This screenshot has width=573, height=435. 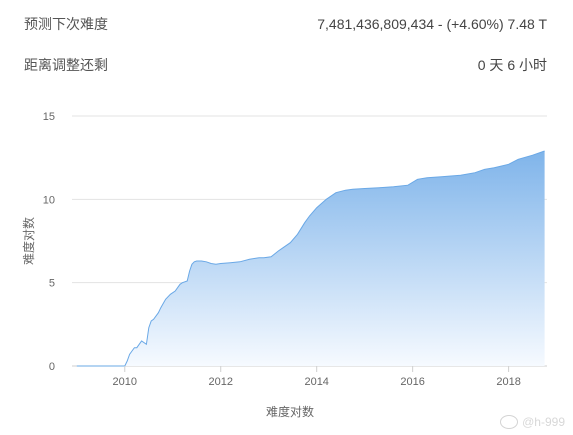 I want to click on y-tick-label: 15, so click(x=49, y=117).